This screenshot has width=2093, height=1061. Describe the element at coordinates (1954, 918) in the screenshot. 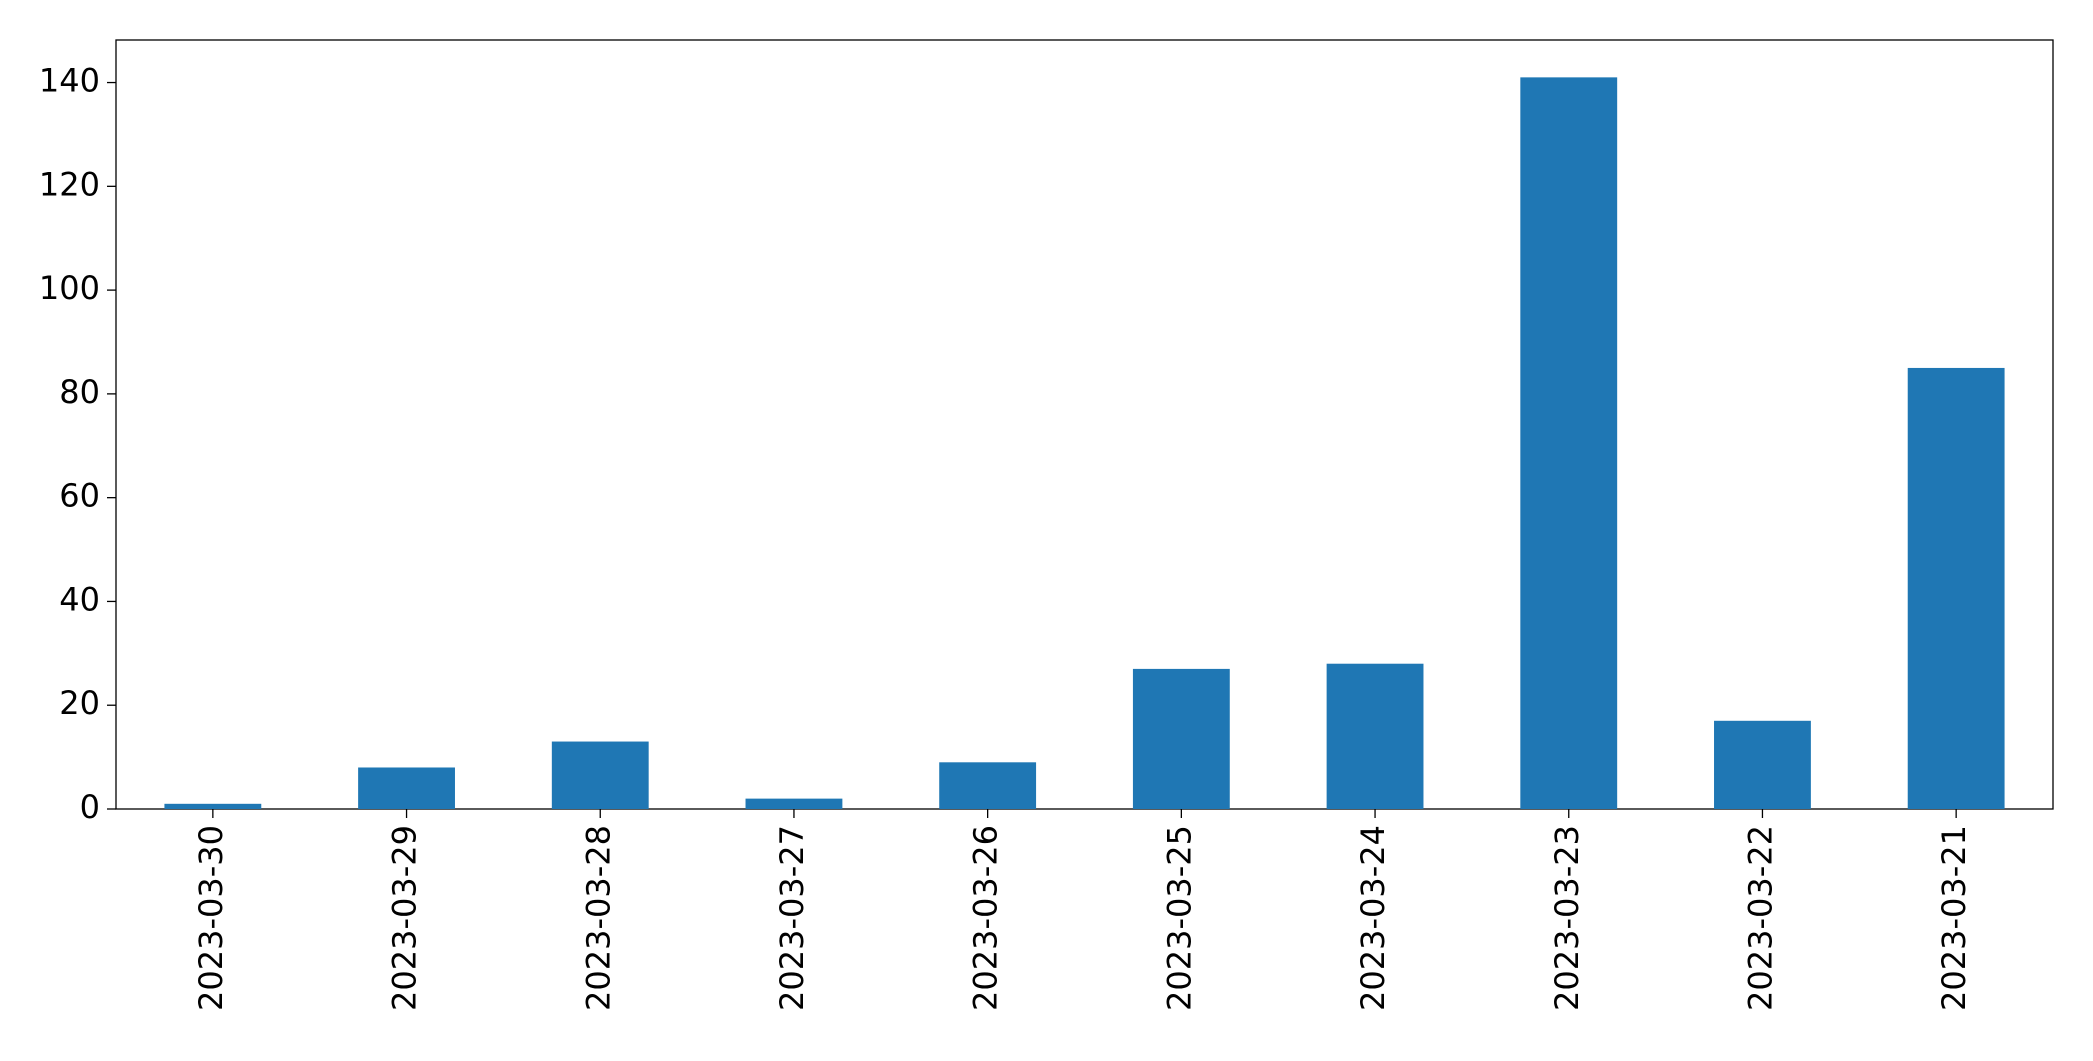

I see `x-tick-label: 2023-03-21` at that location.